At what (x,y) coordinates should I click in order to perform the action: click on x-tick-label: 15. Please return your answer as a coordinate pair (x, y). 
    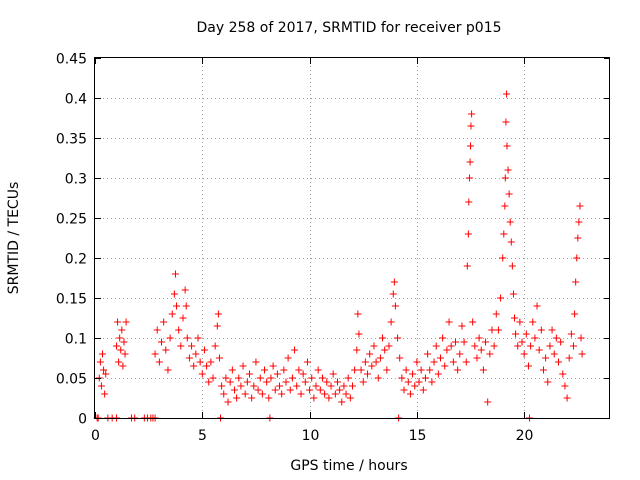
    Looking at the image, I should click on (418, 436).